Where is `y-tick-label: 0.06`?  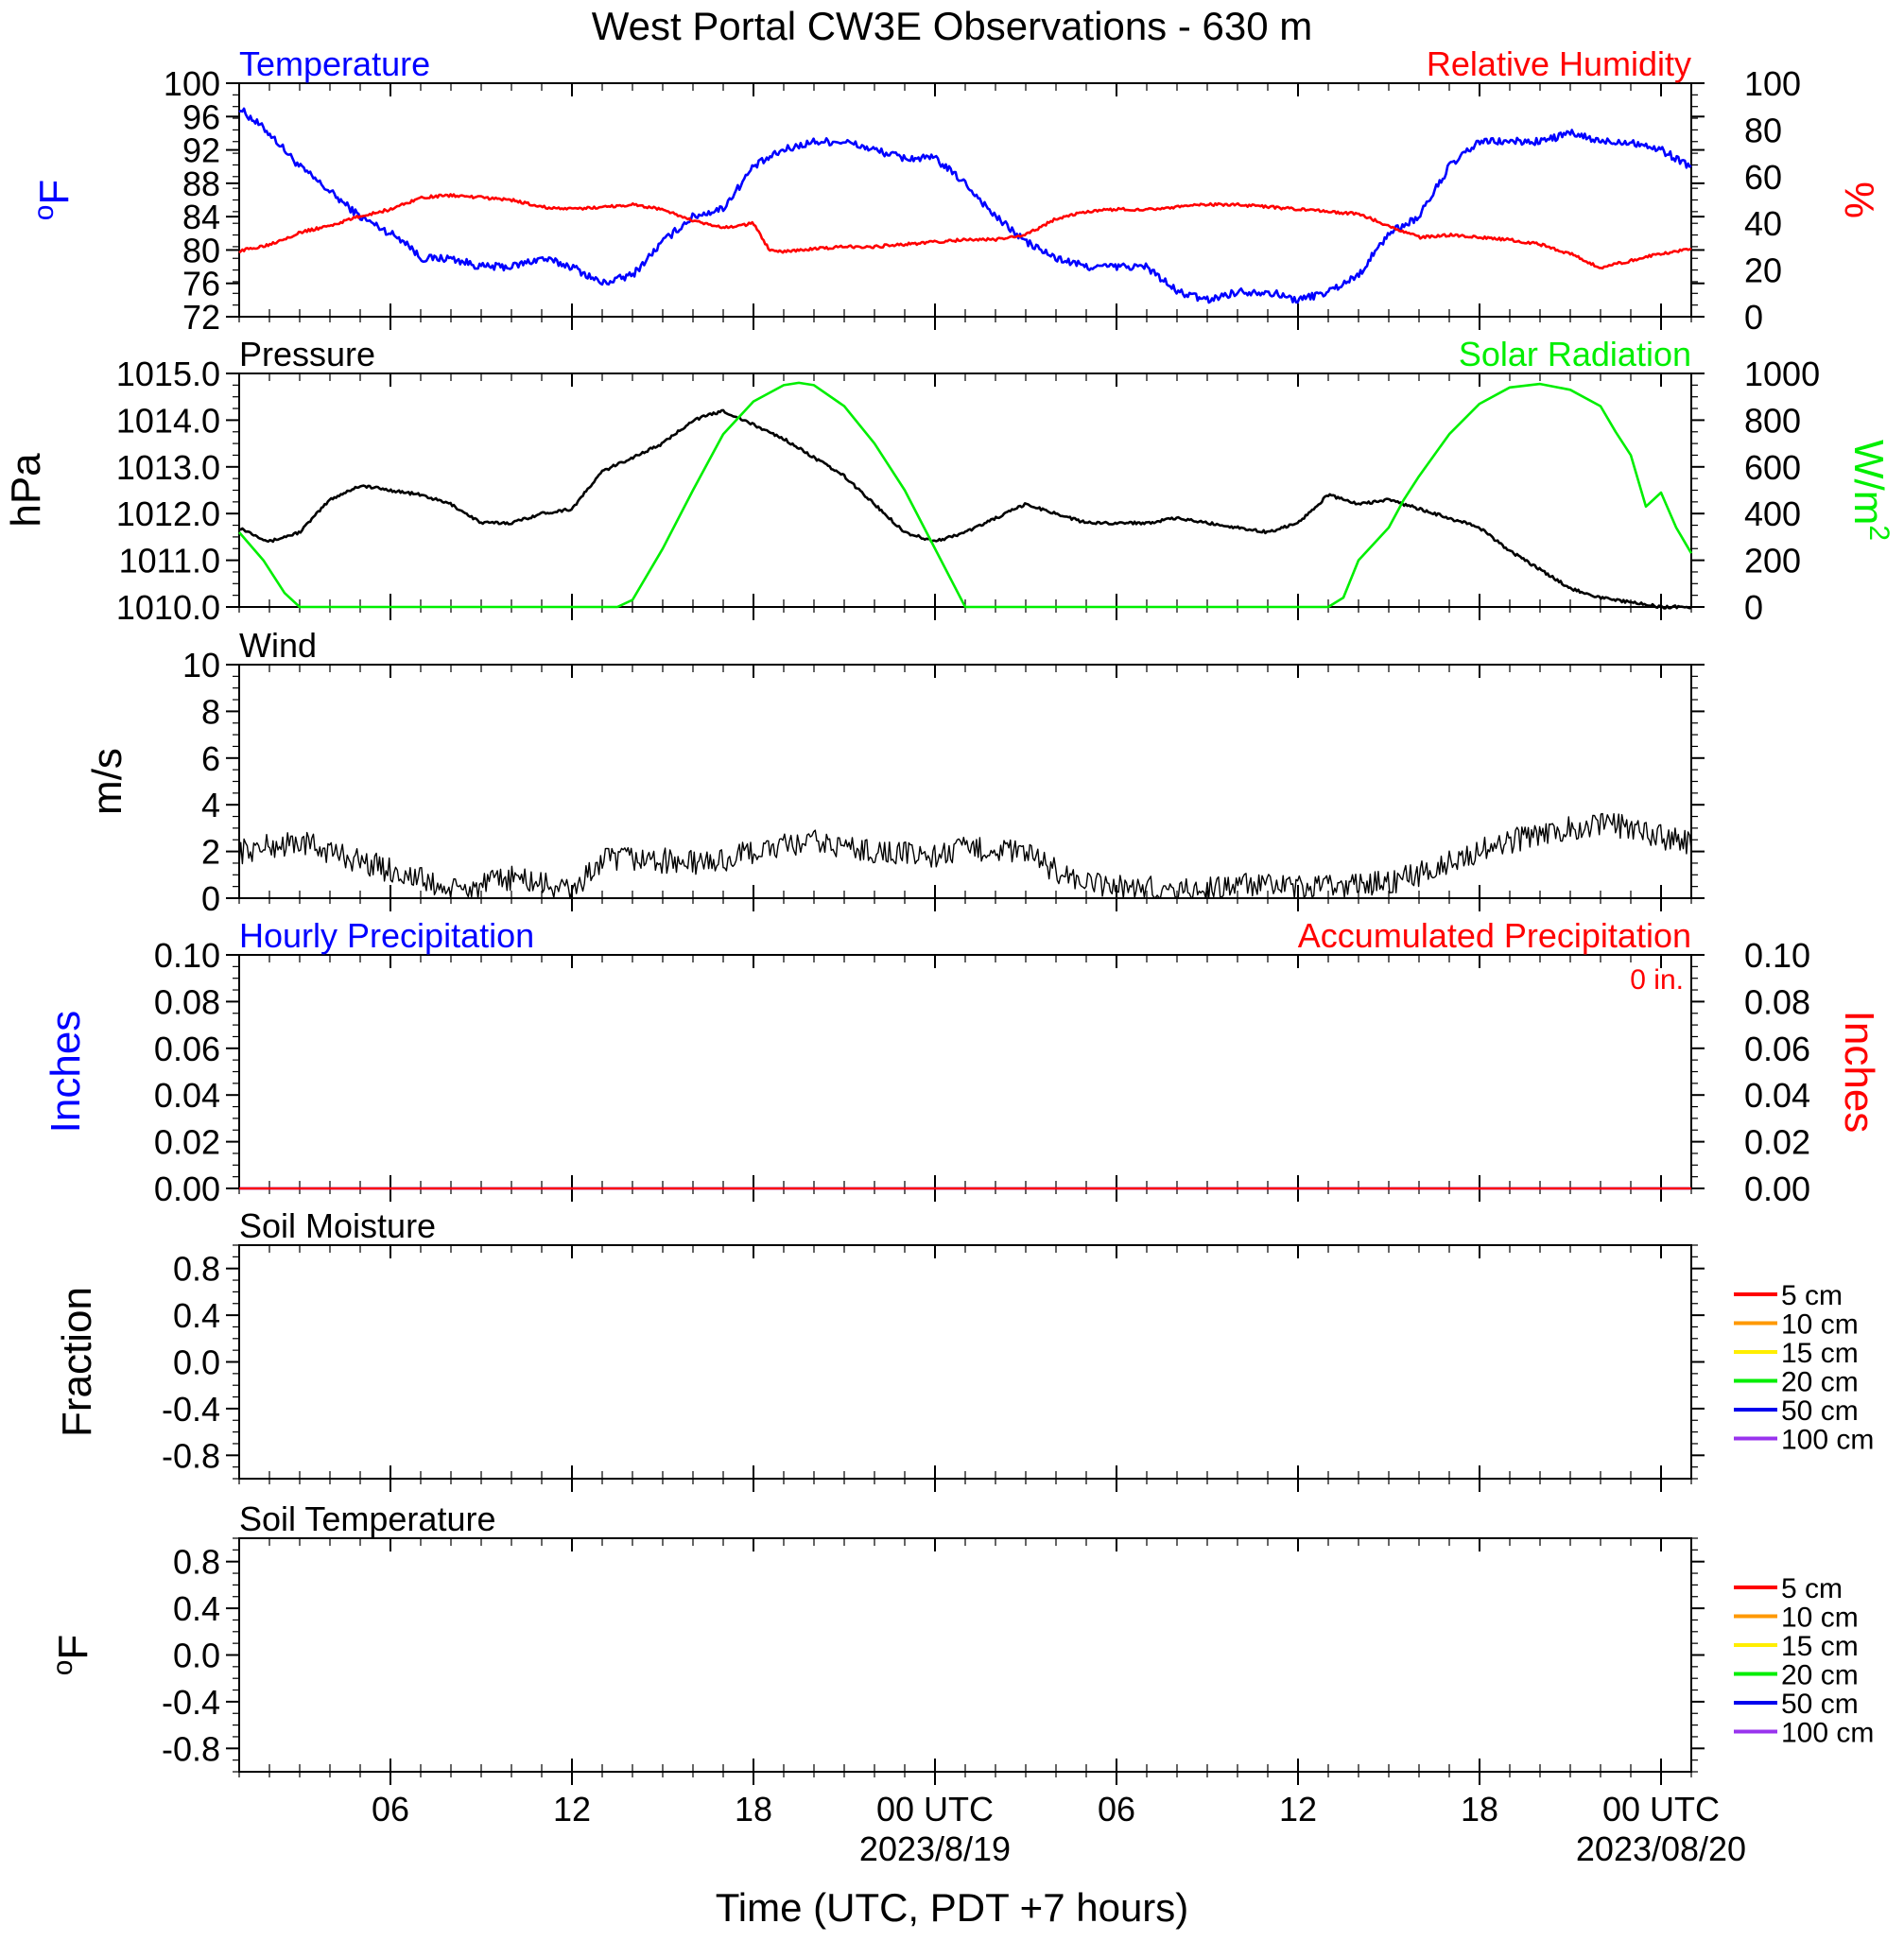 y-tick-label: 0.06 is located at coordinates (187, 1049).